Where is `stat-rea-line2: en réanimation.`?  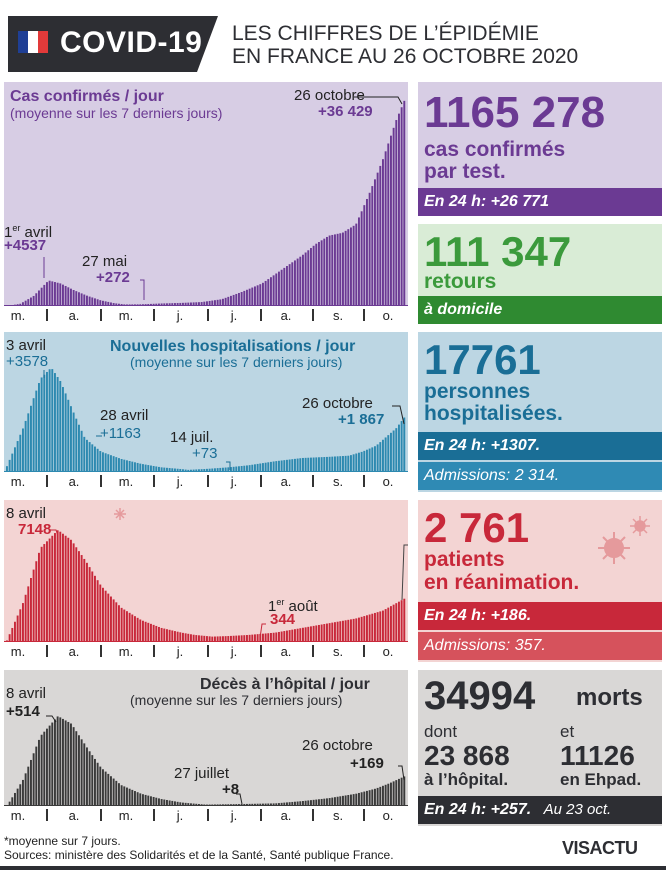
stat-rea-line2: en réanimation. is located at coordinates (502, 582).